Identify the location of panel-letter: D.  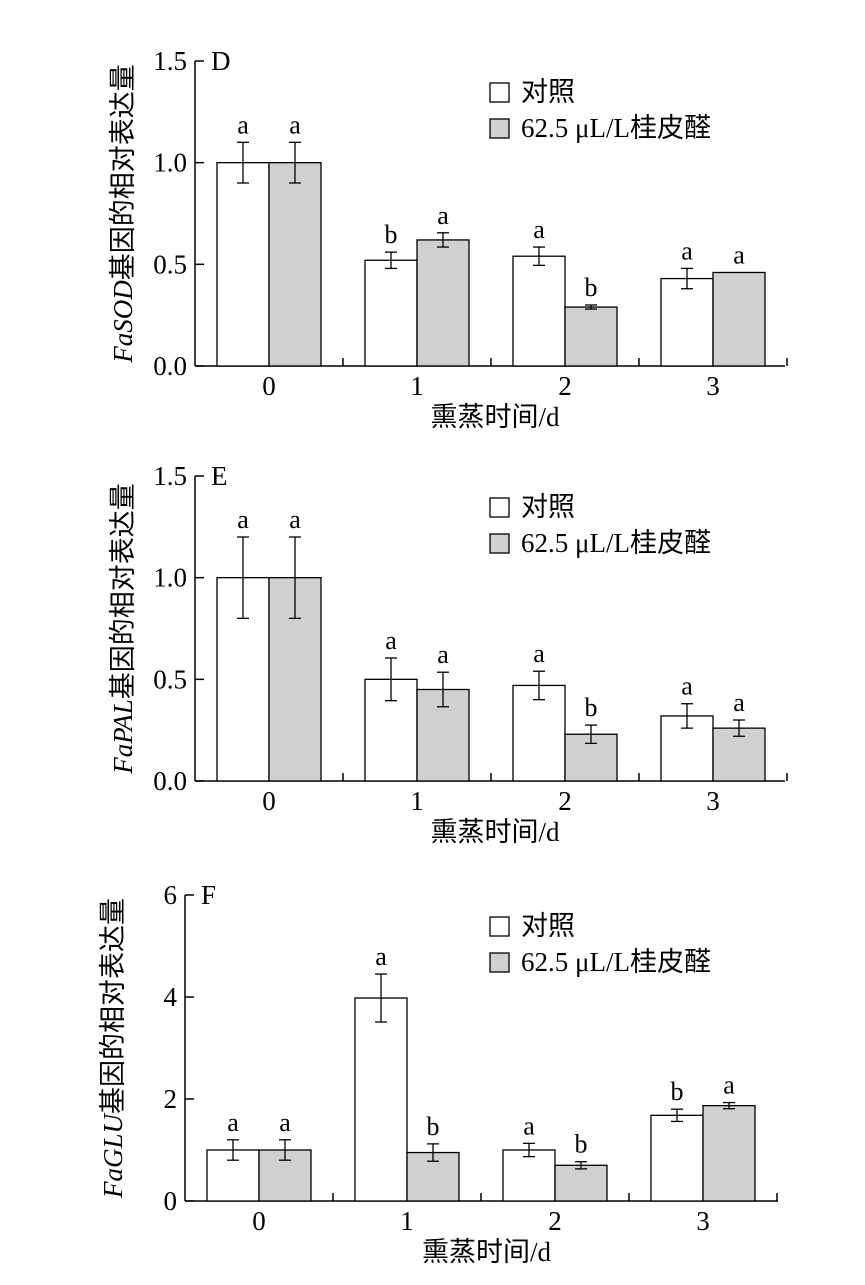
(221, 61).